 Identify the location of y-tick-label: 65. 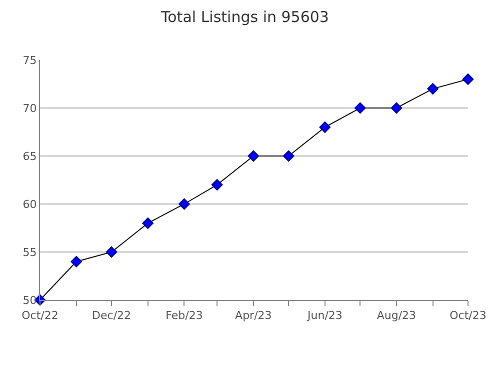
(29, 156).